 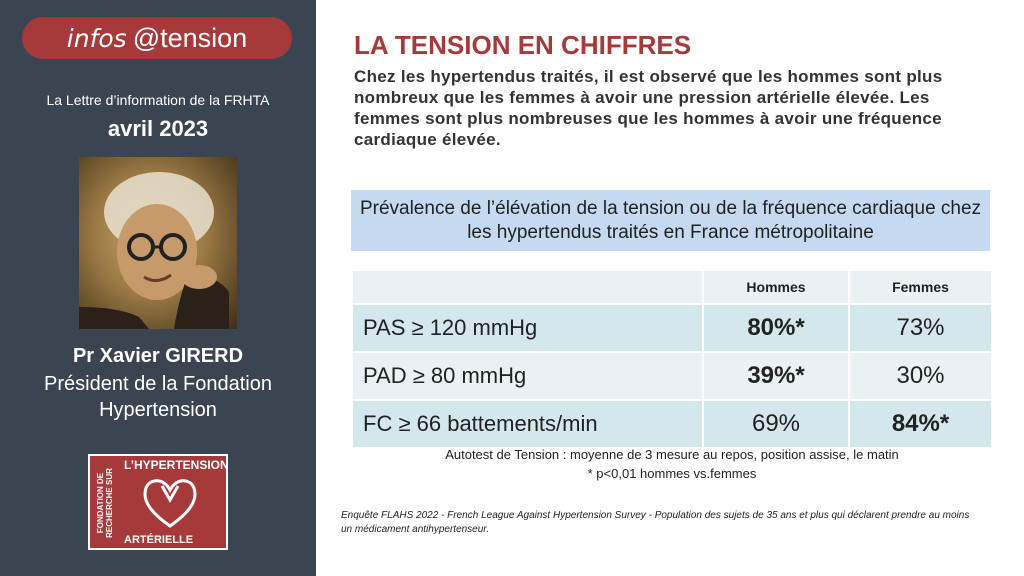 What do you see at coordinates (920, 376) in the screenshot?
I see `value-femmes: 30%` at bounding box center [920, 376].